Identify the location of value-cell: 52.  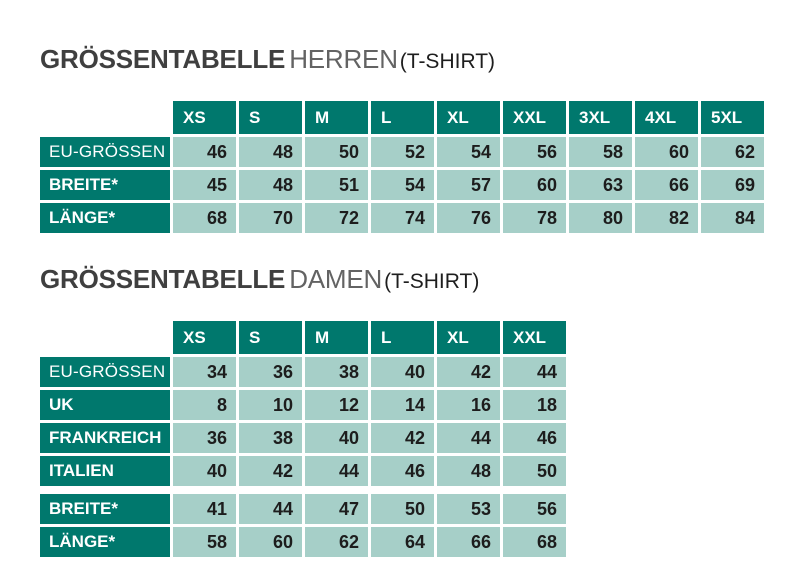
(402, 152).